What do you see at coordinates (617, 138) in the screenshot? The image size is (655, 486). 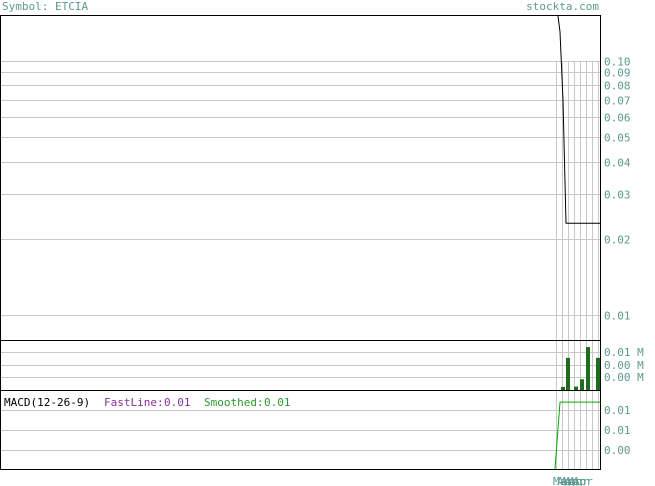 I see `price-tick-label: 0.05` at bounding box center [617, 138].